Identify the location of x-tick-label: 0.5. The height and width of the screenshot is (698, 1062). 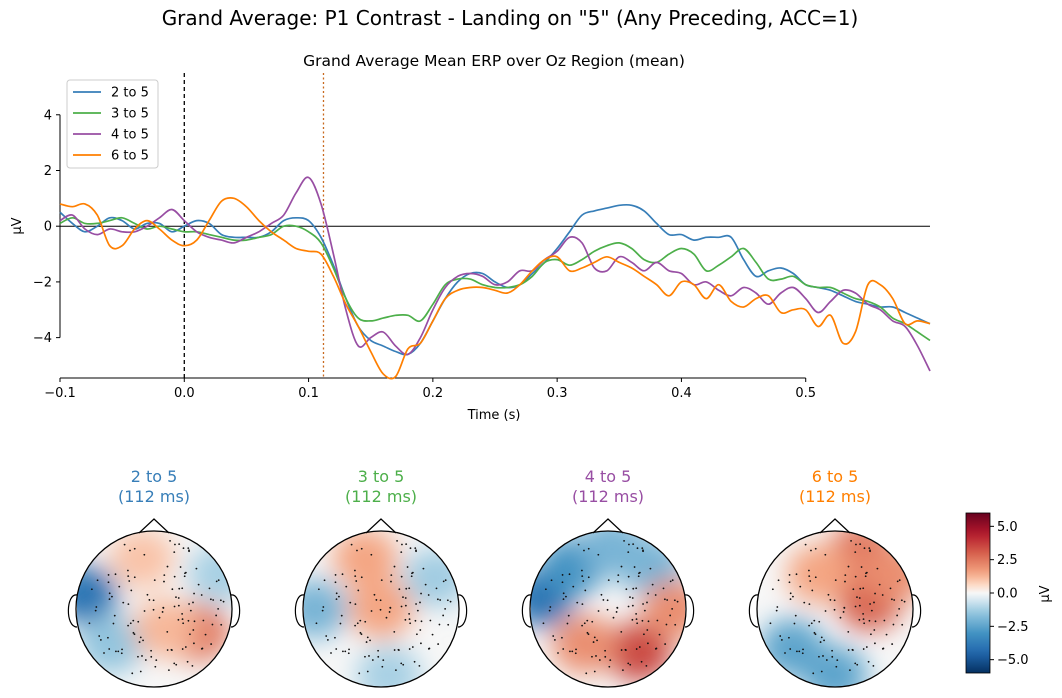
(805, 393).